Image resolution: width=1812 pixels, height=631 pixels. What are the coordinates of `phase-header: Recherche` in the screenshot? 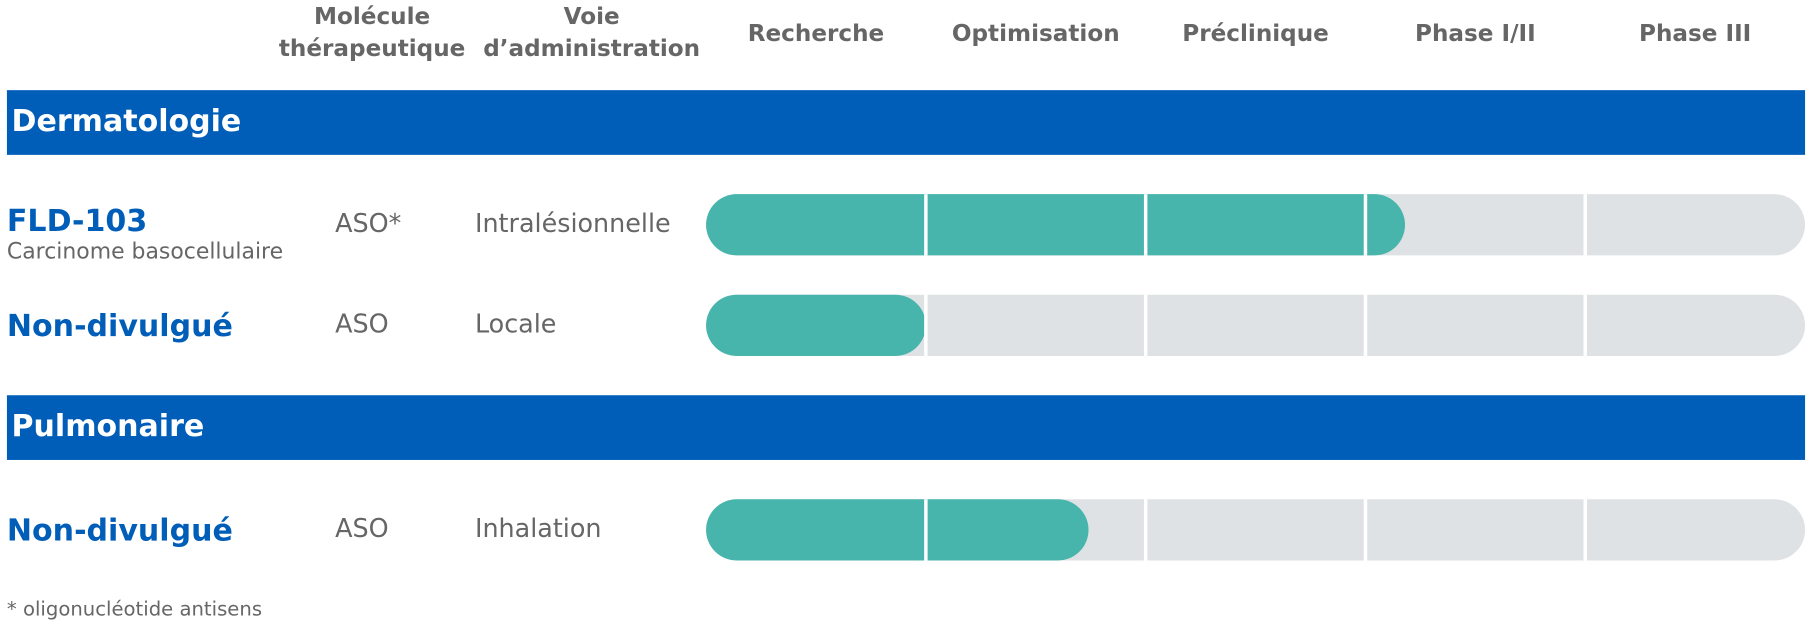 It's located at (816, 34).